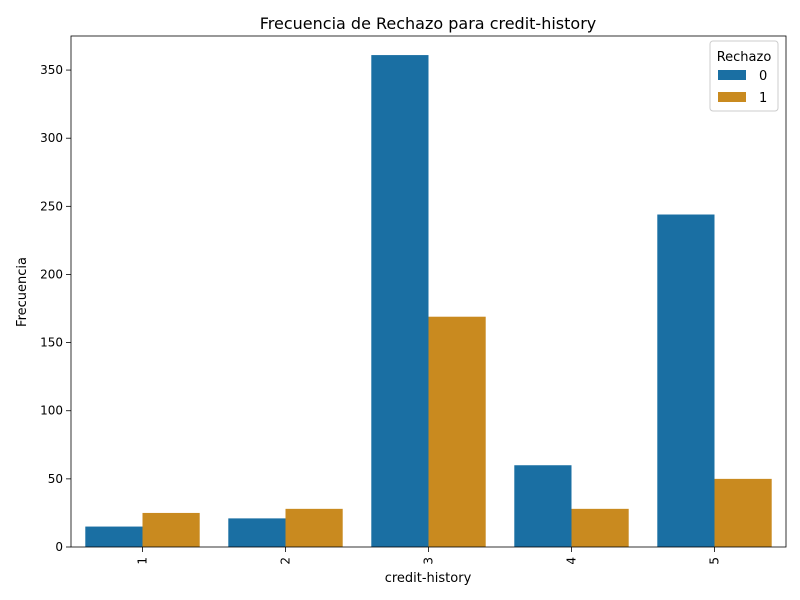  Describe the element at coordinates (51, 206) in the screenshot. I see `y-tick-label: 250` at that location.